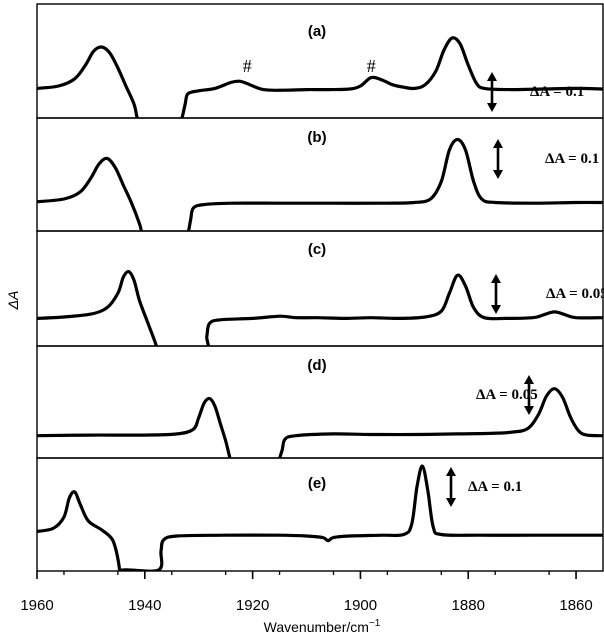 The image size is (604, 638). I want to click on x-axis-title: Wavenumber/cm−1, so click(322, 626).